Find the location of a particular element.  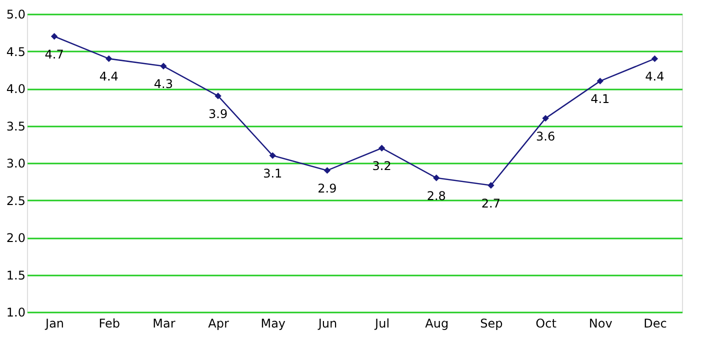

x-tick-label: Jan is located at coordinates (54, 323).